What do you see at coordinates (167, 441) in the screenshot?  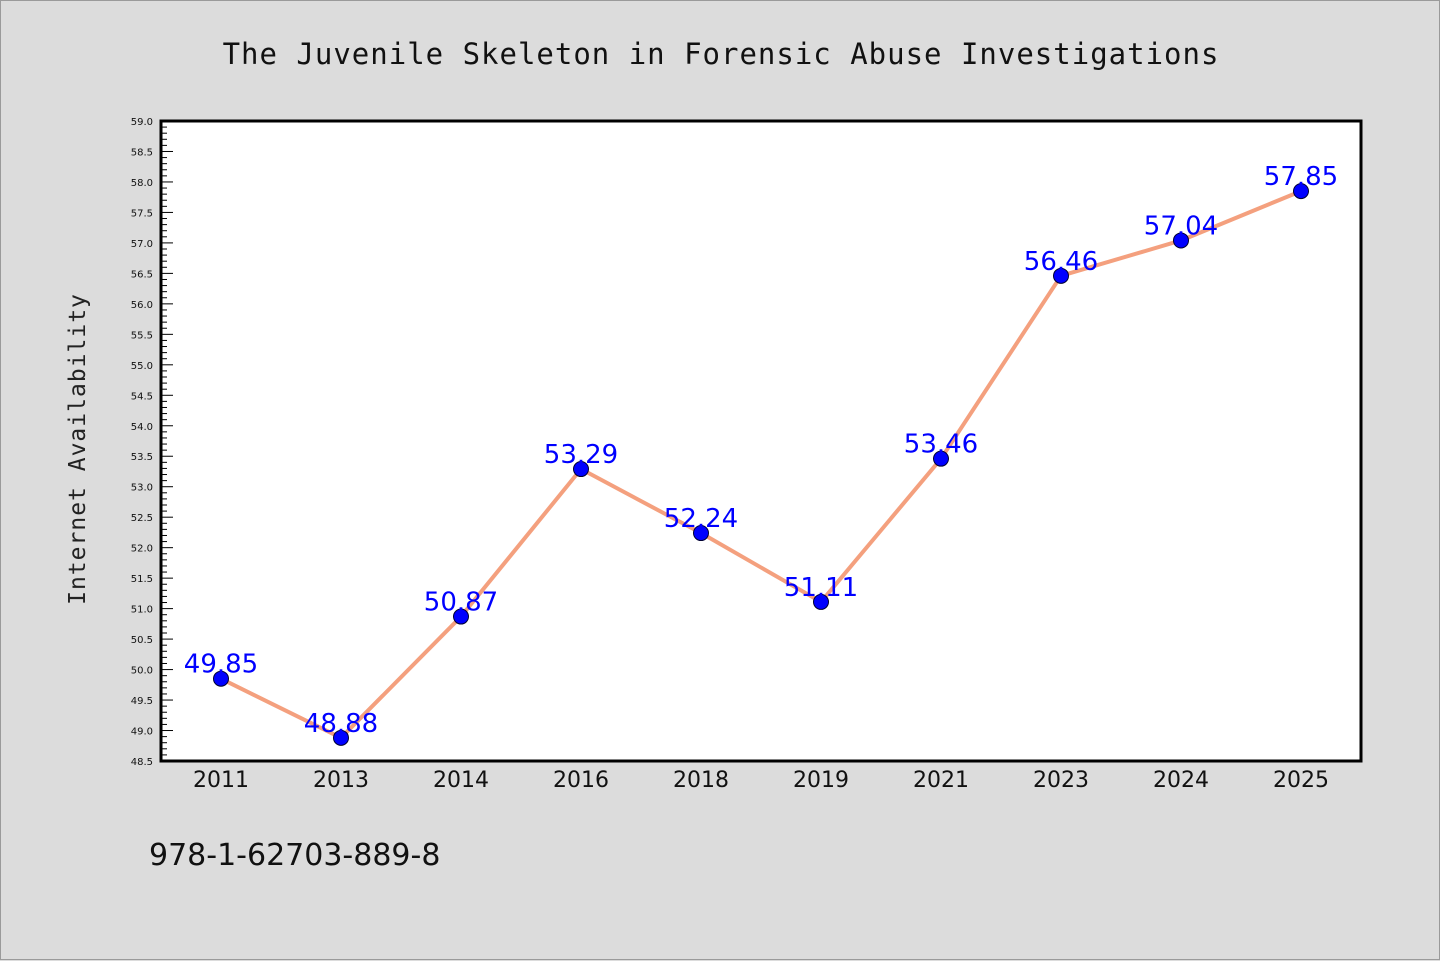 I see `y-axis-ticks` at bounding box center [167, 441].